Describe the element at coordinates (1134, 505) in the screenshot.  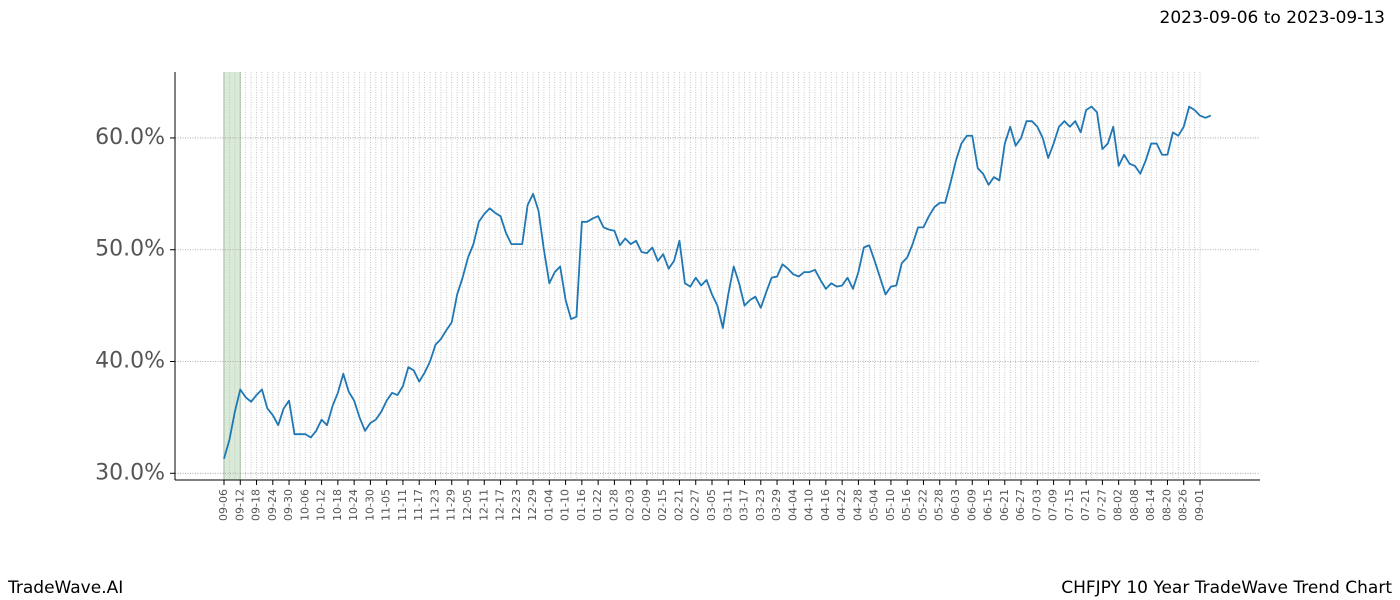
I see `x-tick-label: 08-08` at that location.